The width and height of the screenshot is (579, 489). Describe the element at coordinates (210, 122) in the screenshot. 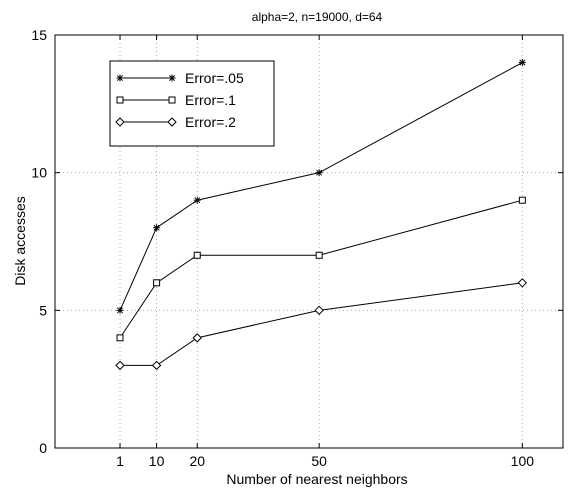

I see `legend-label: Error=.2` at that location.